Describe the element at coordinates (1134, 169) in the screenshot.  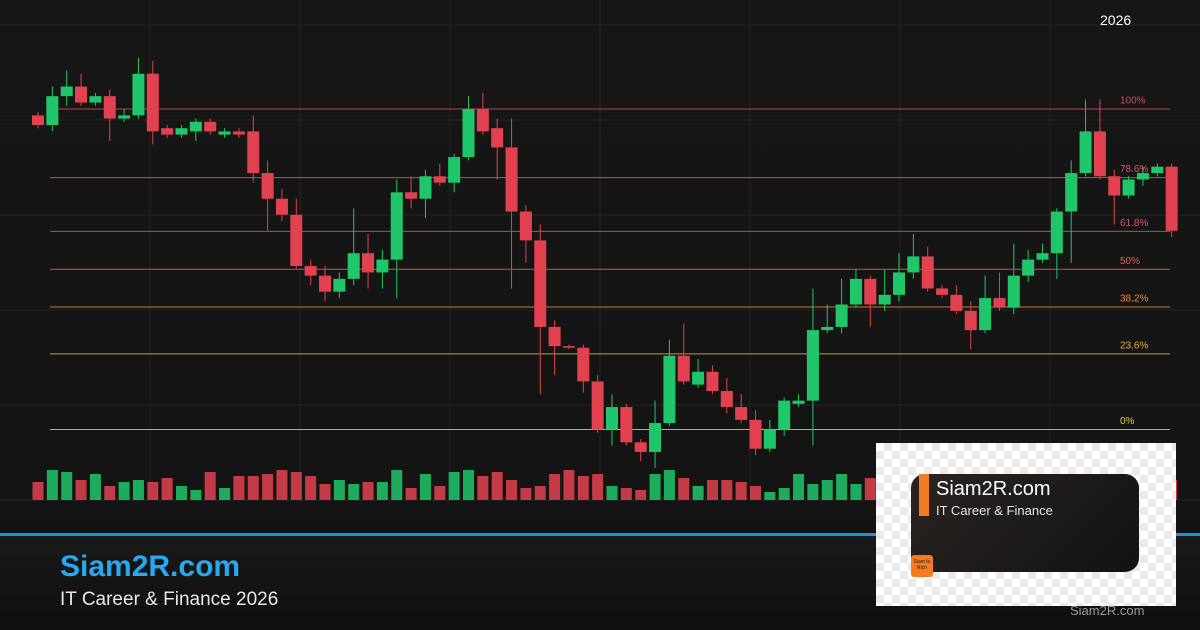
I see `fib-label: 78.6%` at that location.